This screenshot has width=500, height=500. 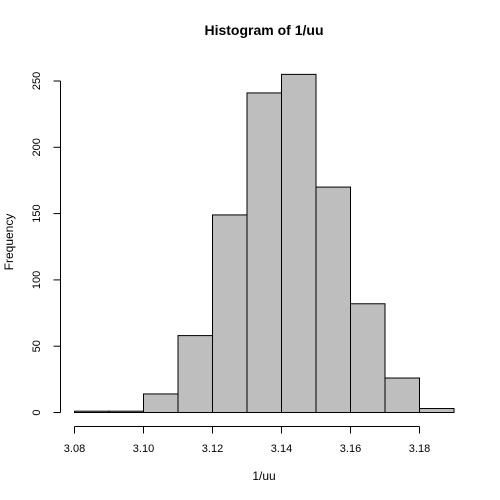 I want to click on y-tick-label: 200, so click(x=37, y=147).